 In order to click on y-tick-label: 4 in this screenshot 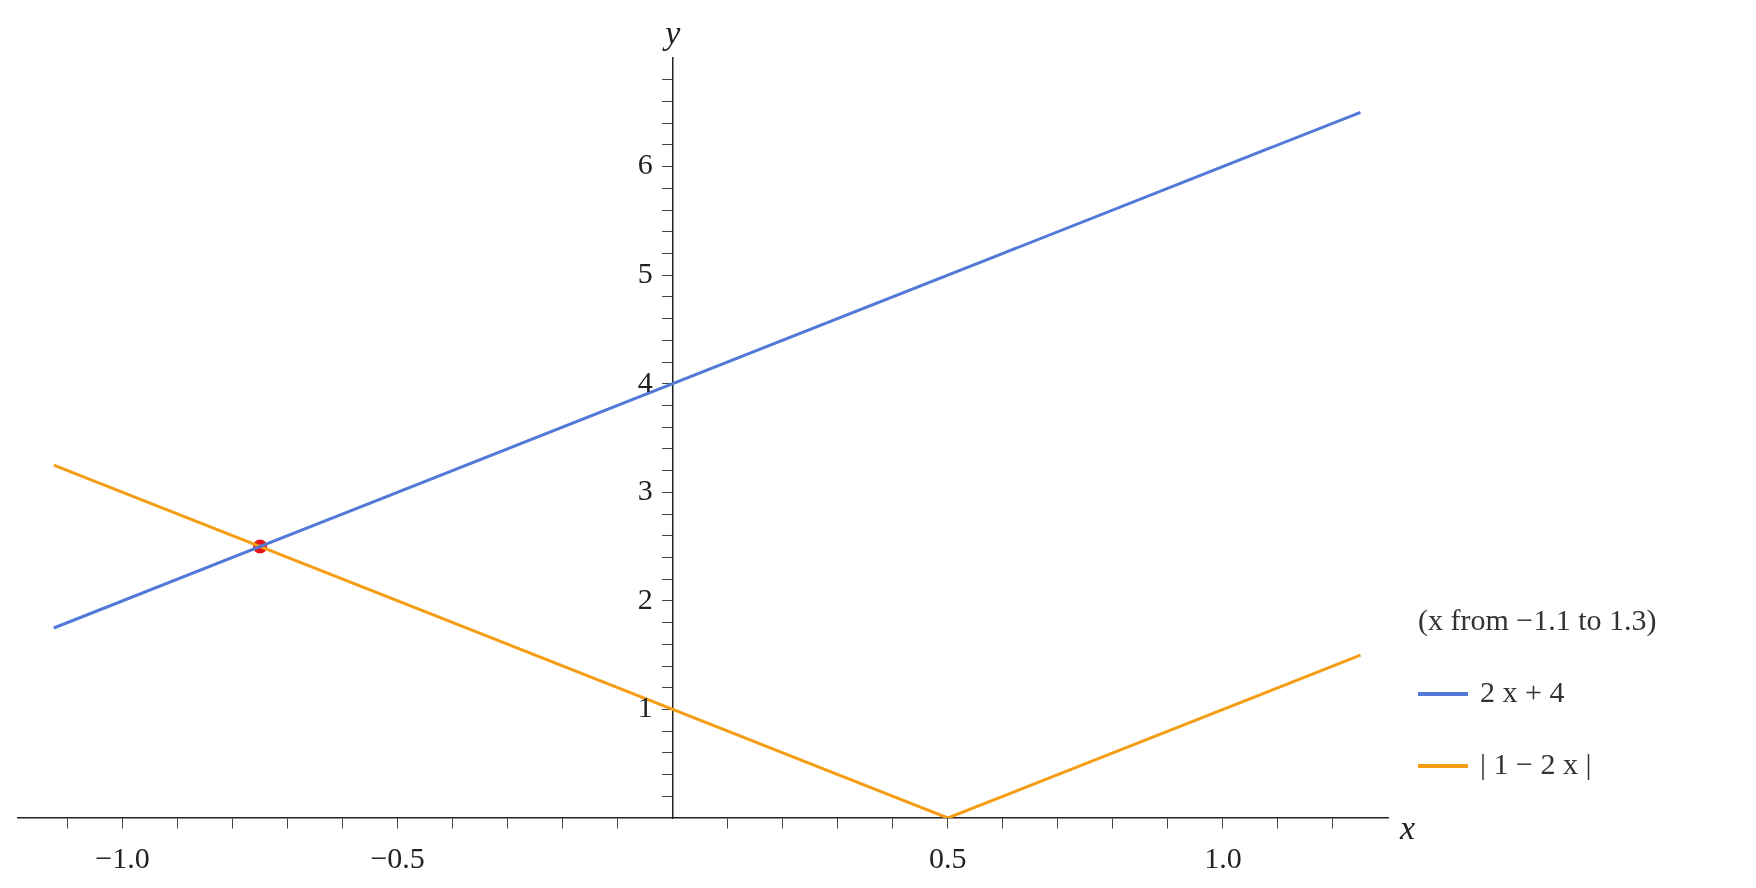, I will do `click(645, 381)`.